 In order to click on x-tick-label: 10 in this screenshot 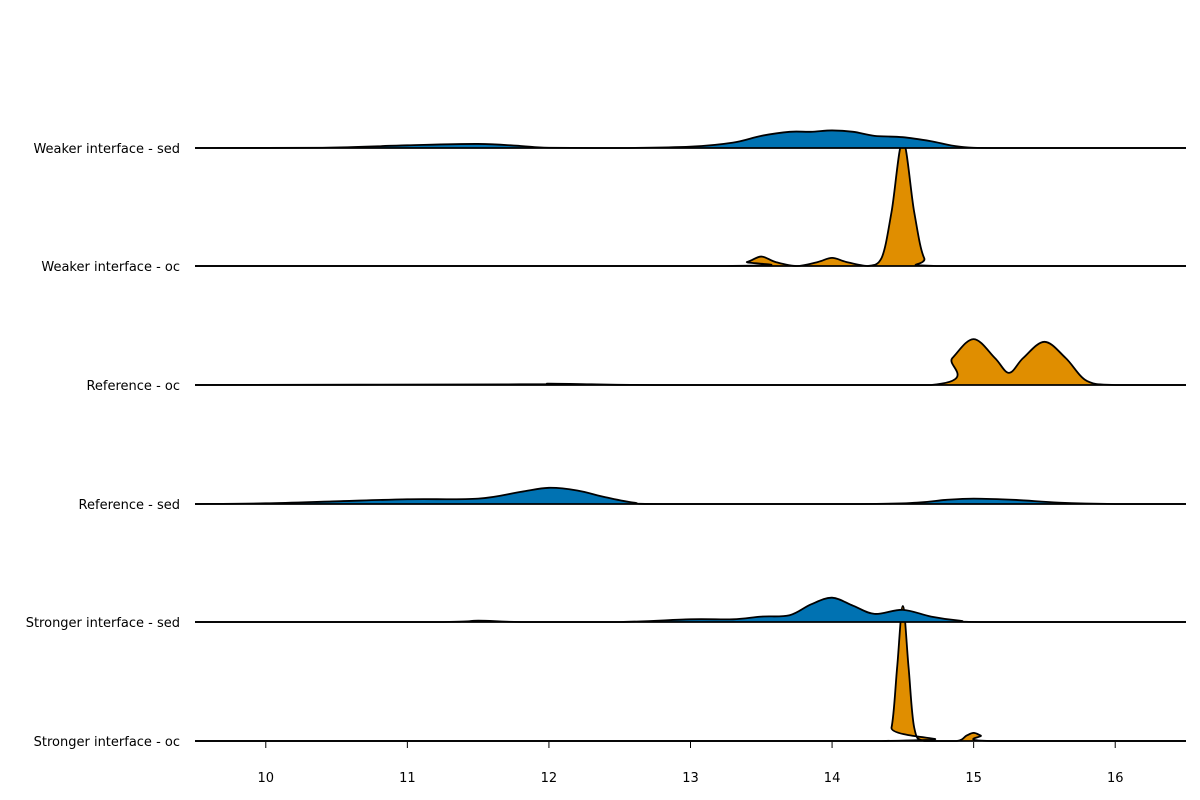, I will do `click(266, 778)`.